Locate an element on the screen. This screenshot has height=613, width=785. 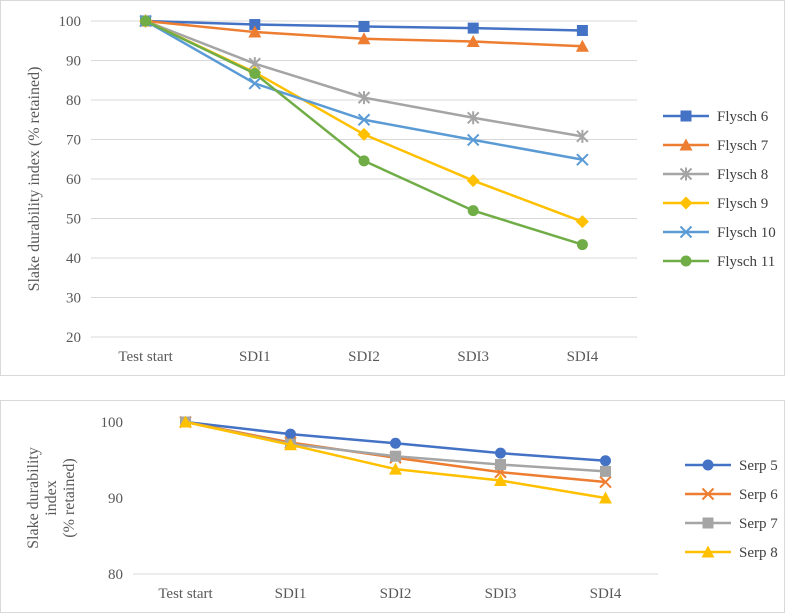
y-tick-label: 70 is located at coordinates (73, 141).